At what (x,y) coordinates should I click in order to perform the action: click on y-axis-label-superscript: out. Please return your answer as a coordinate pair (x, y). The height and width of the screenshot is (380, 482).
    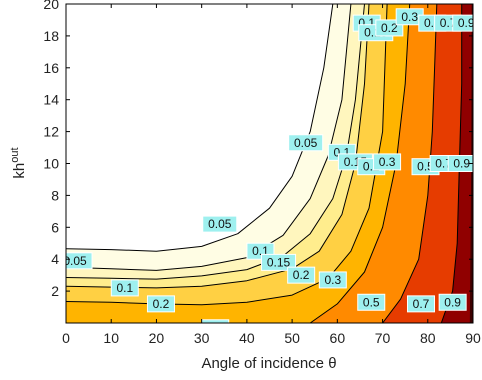
    Looking at the image, I should click on (15, 154).